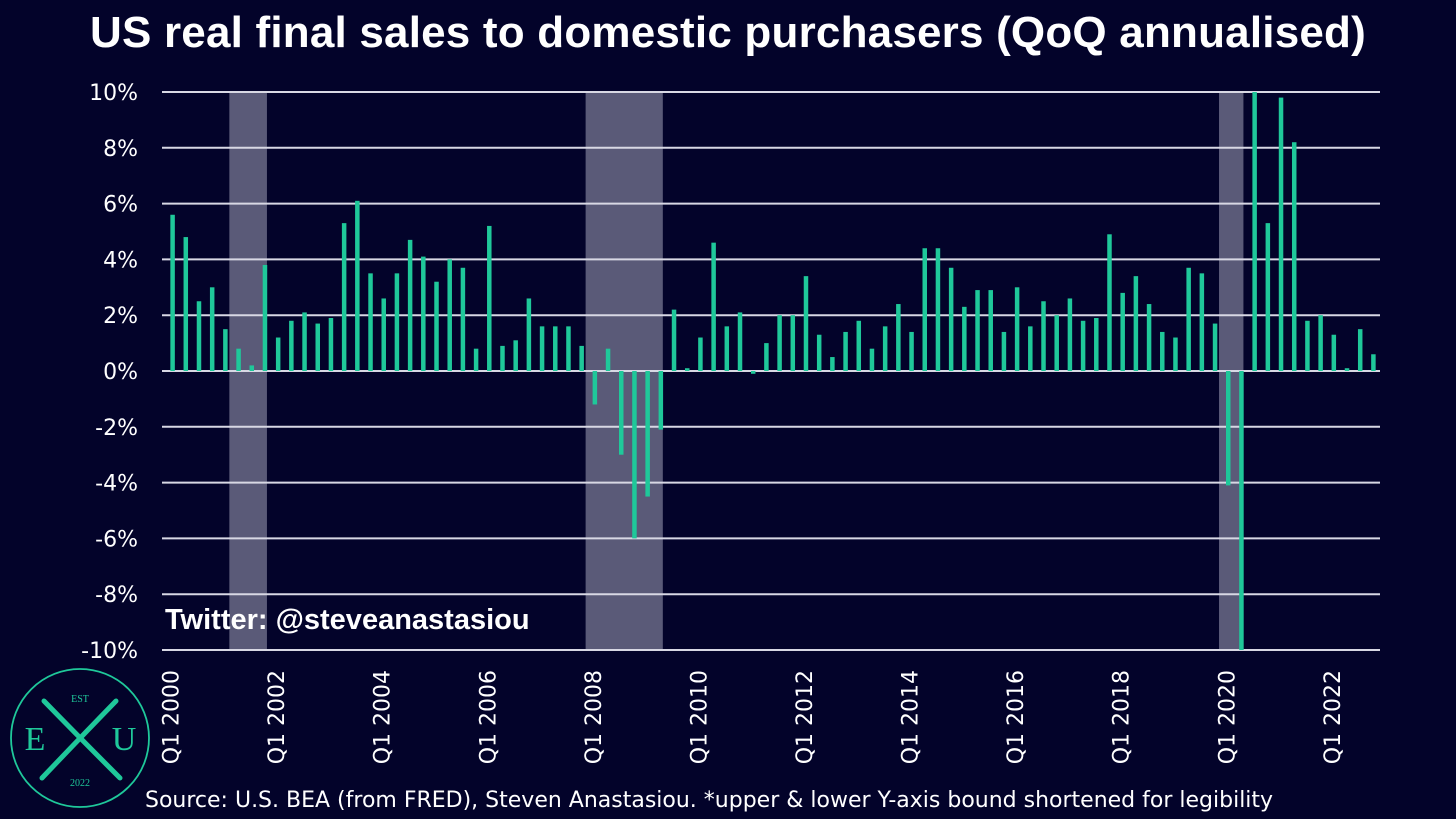  I want to click on logo-top-text: EST, so click(80, 699).